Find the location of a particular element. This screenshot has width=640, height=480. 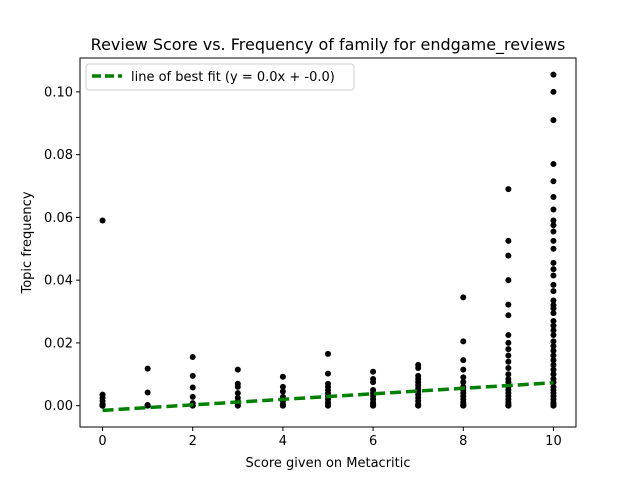

x-tick-label: 2 is located at coordinates (193, 441).